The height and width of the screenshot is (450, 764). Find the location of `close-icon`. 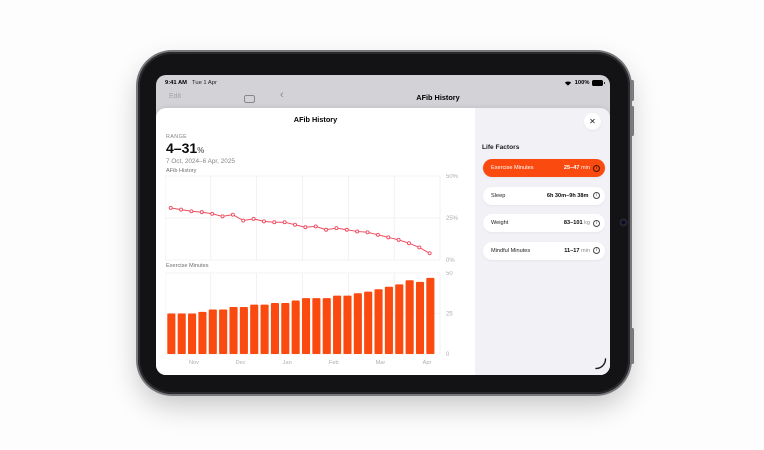

close-icon is located at coordinates (592, 121).